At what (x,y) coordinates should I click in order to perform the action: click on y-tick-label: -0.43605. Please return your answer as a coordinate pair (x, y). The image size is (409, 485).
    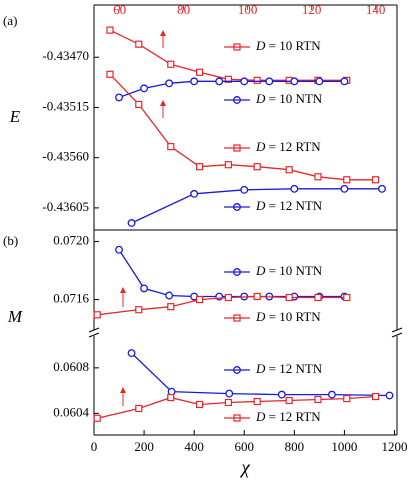
    Looking at the image, I should click on (65, 206).